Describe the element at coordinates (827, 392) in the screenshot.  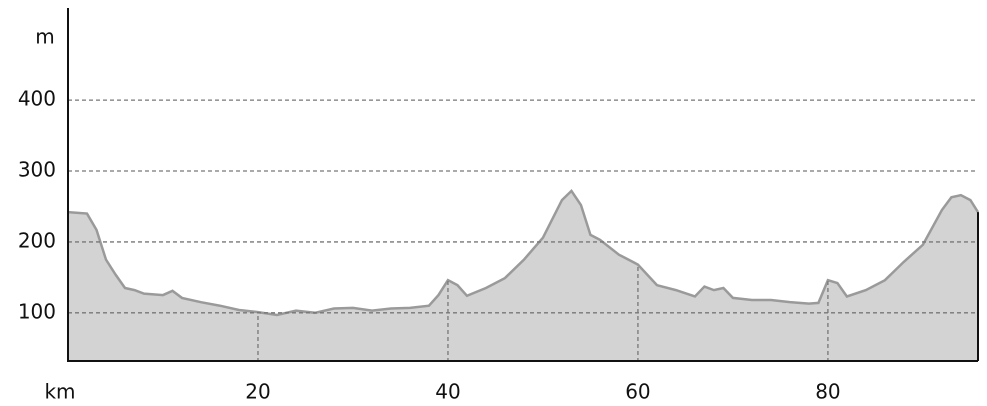
I see `x-tick-label: 80` at that location.